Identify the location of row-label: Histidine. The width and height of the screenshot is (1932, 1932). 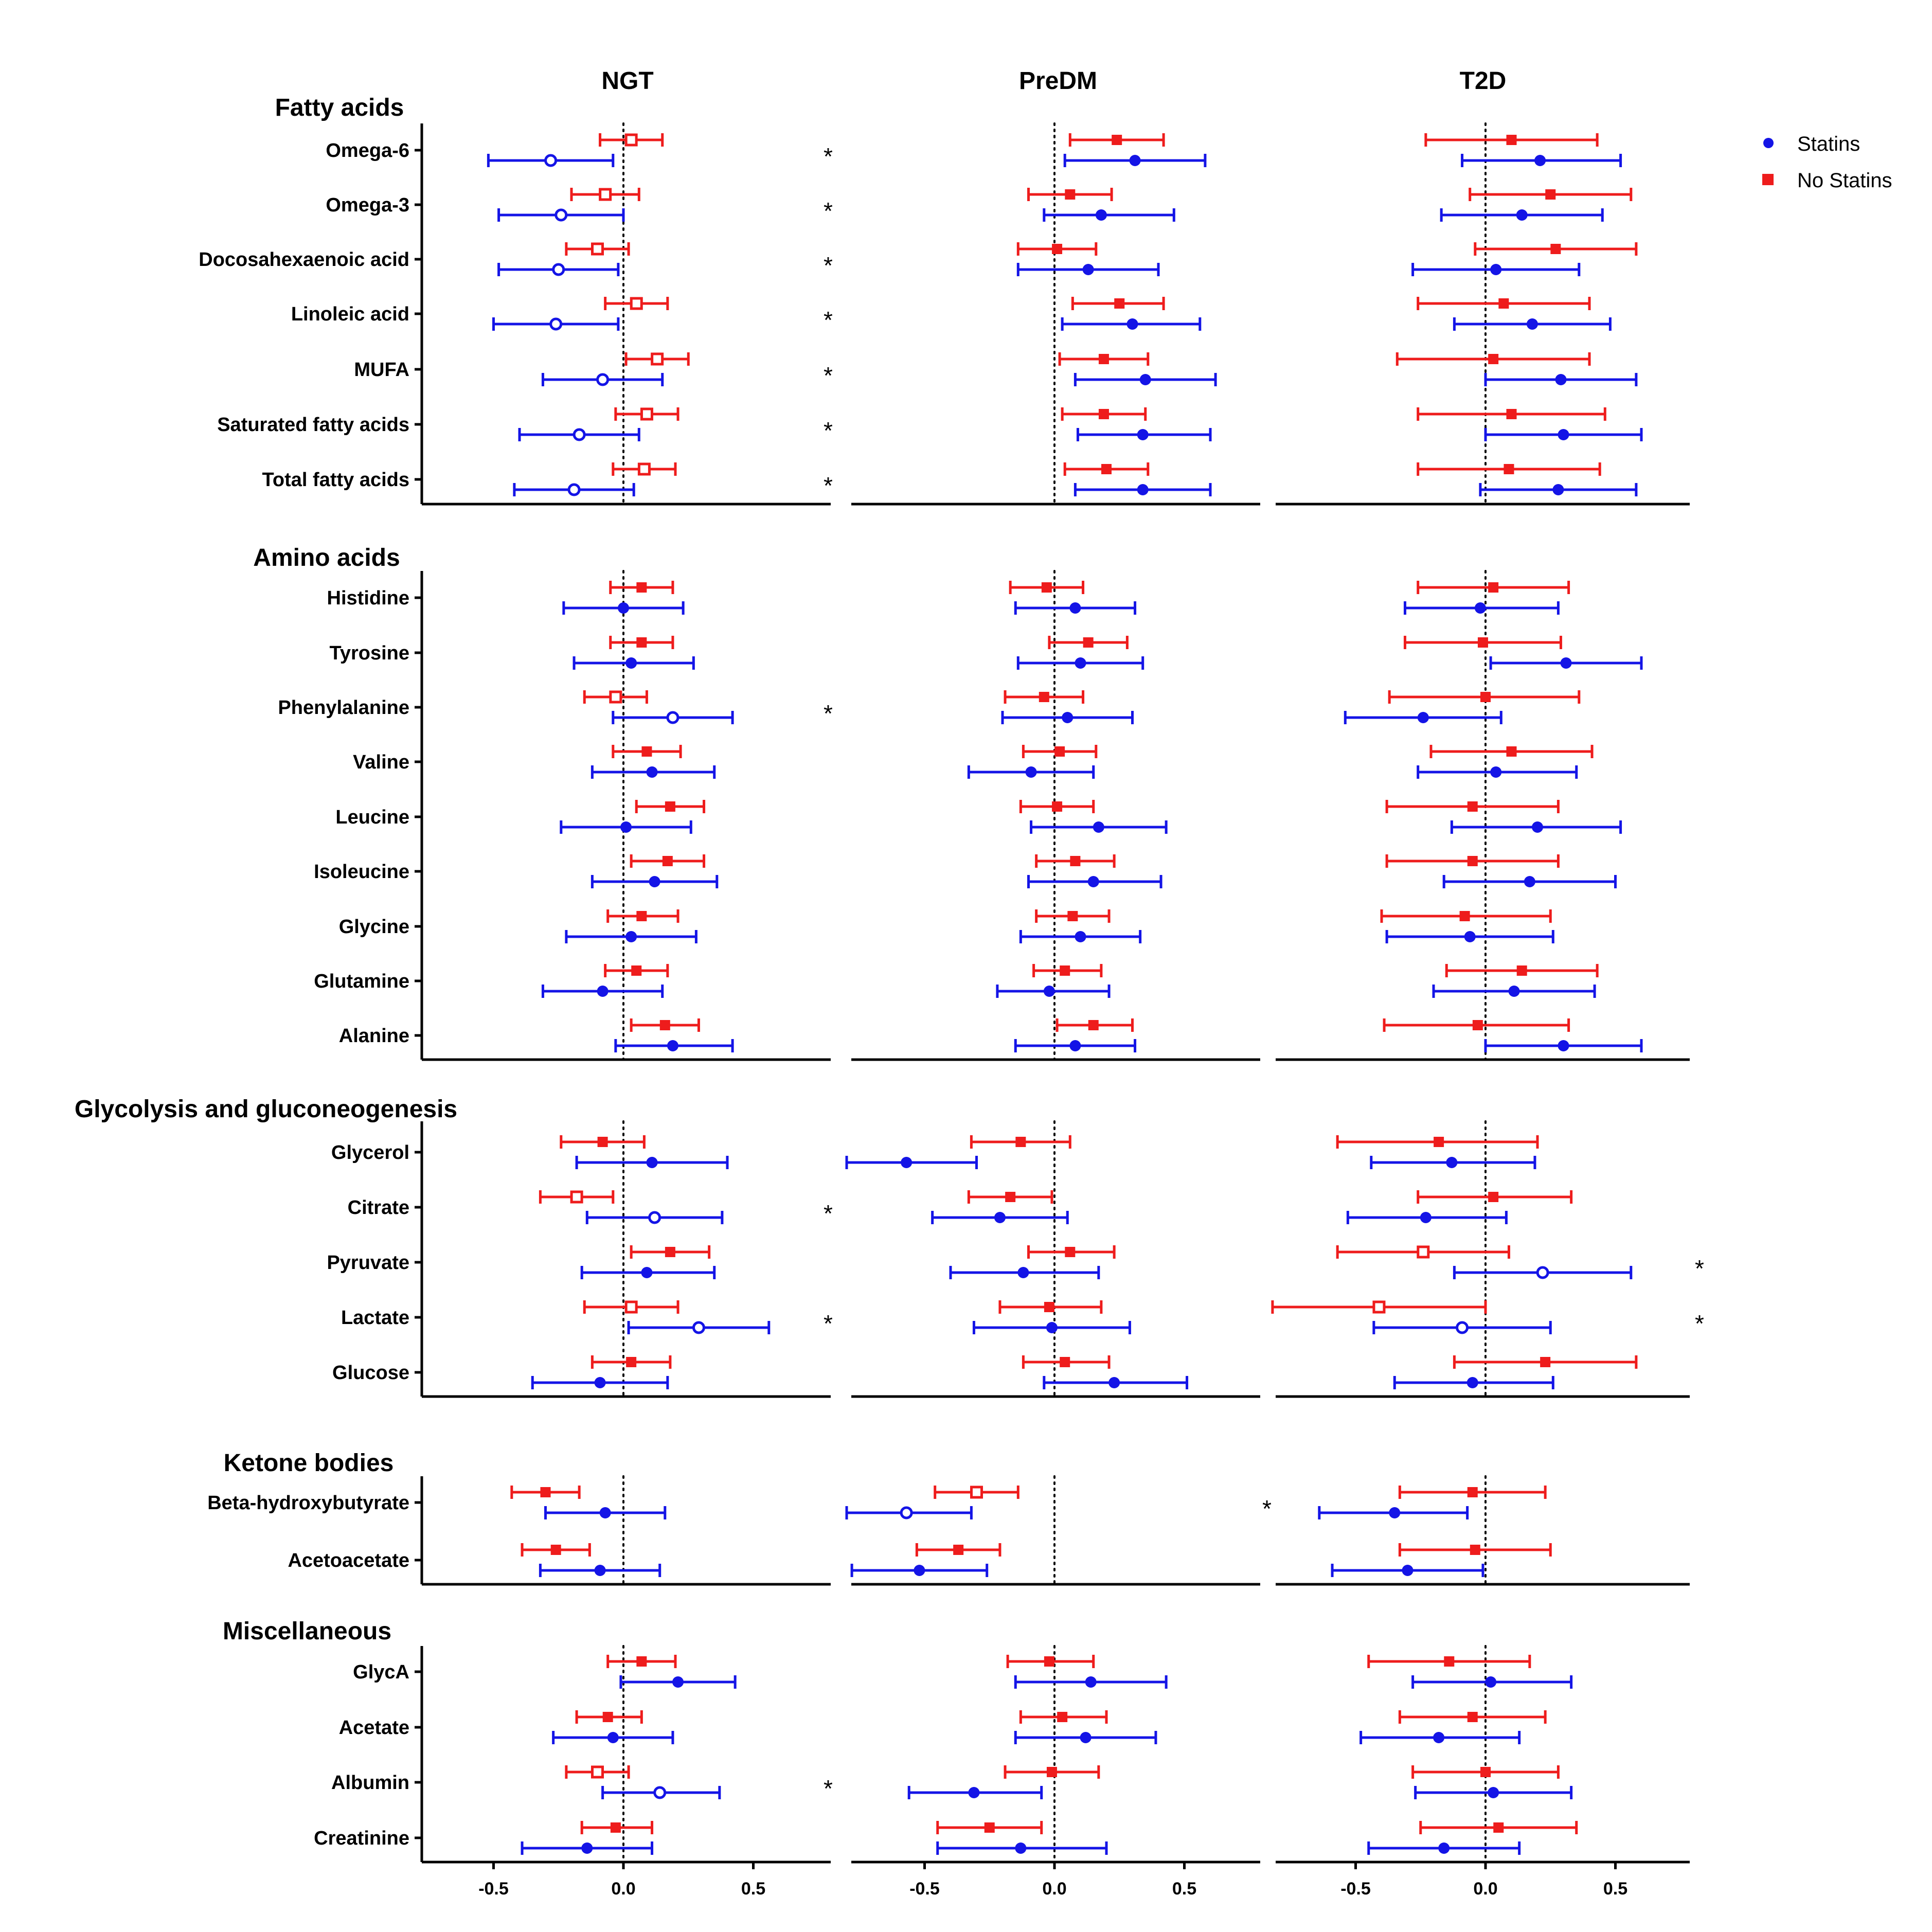
(368, 598).